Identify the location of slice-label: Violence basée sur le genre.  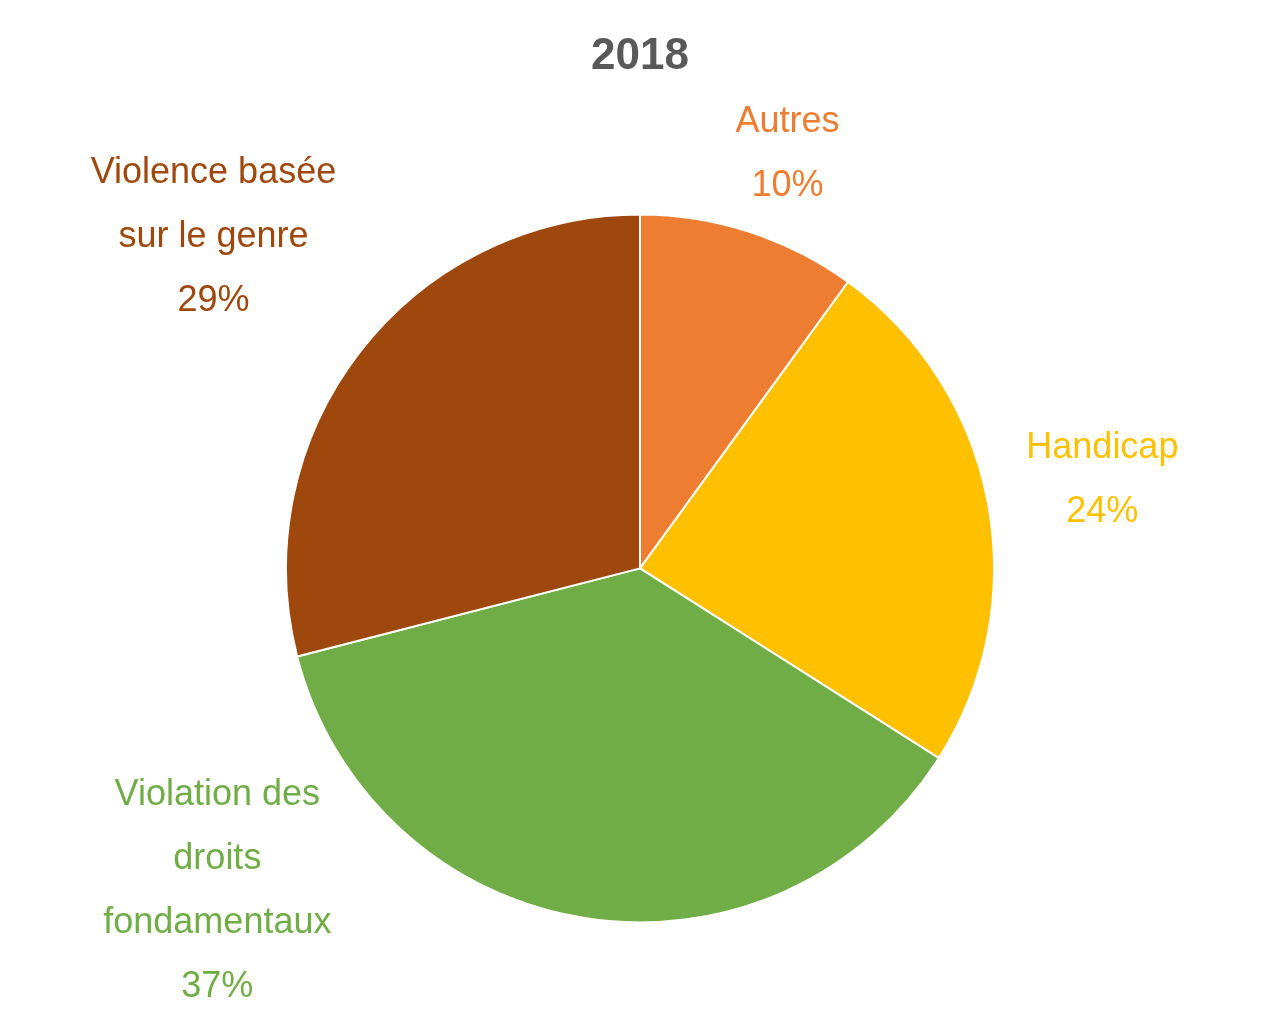
(213, 203).